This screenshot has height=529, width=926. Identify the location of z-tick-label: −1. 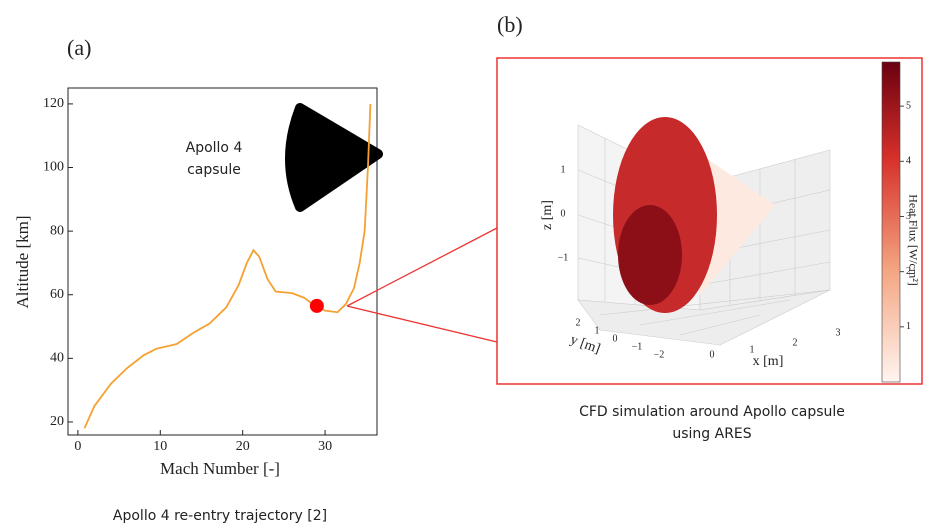
(563, 257).